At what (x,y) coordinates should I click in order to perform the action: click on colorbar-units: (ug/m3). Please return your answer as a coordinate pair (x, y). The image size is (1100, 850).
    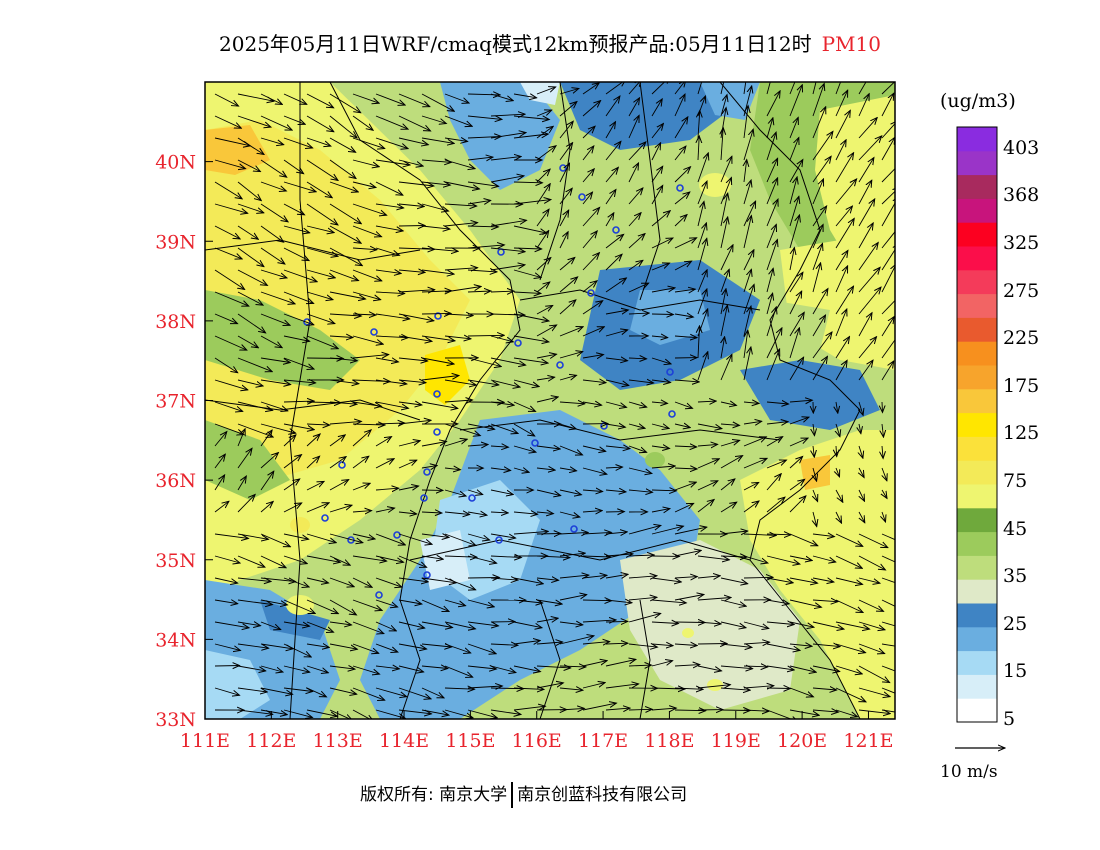
    Looking at the image, I should click on (978, 101).